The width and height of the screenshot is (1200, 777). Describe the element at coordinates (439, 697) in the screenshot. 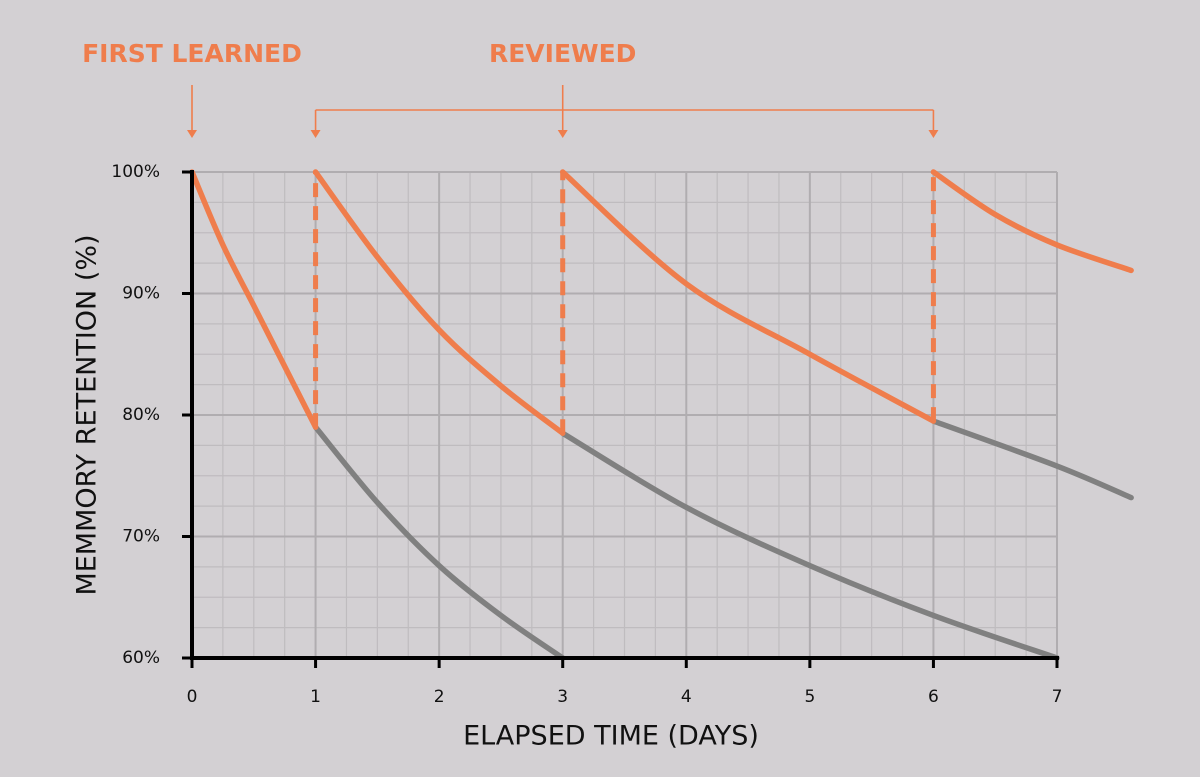

I see `x-tick-label: 2` at that location.